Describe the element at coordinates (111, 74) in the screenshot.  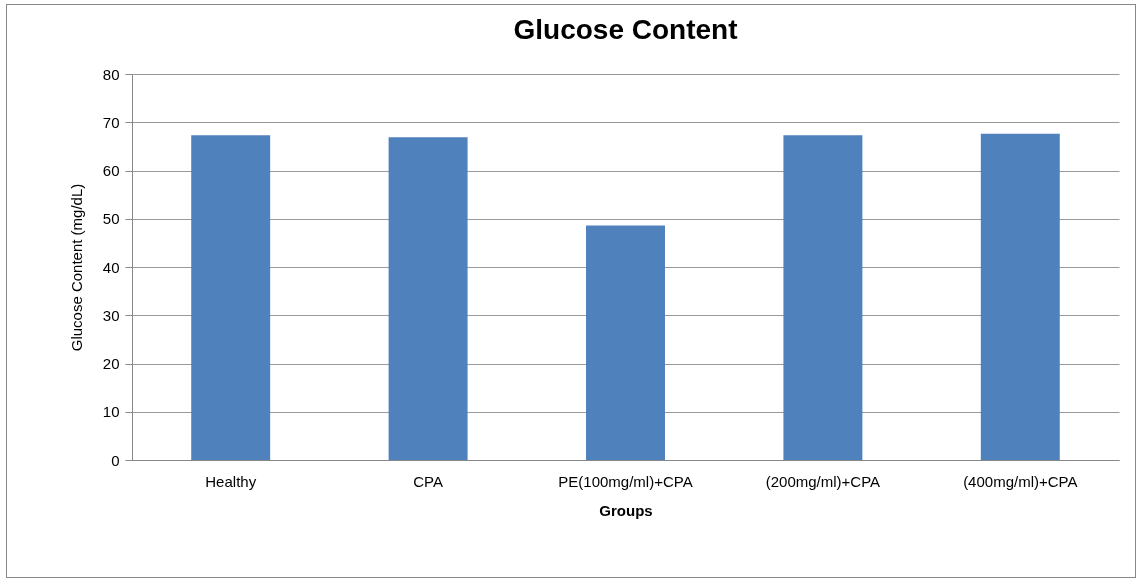
I see `y-tick-label: 80` at that location.